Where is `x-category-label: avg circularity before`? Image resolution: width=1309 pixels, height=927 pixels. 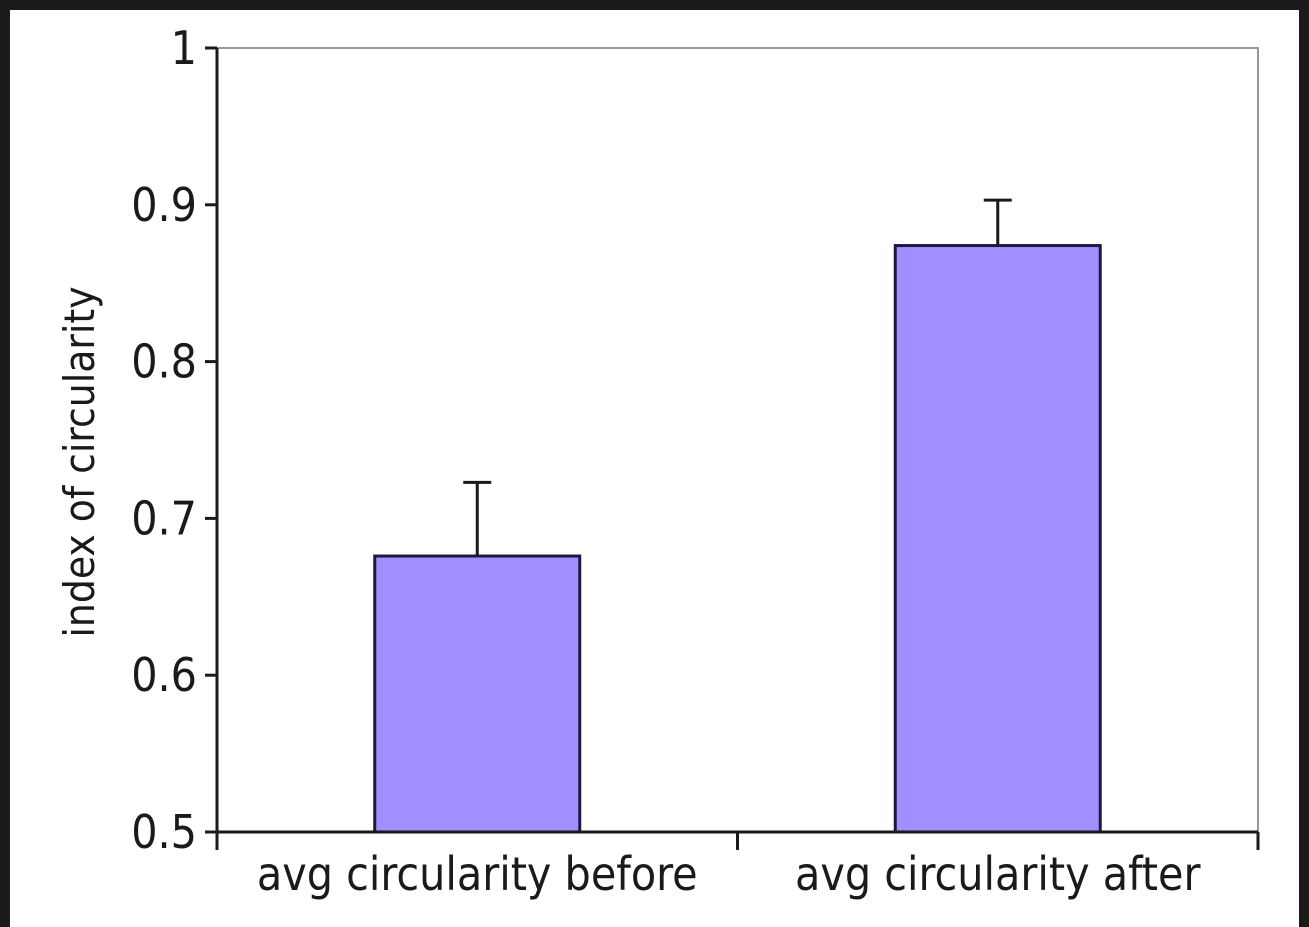 x-category-label: avg circularity before is located at coordinates (477, 874).